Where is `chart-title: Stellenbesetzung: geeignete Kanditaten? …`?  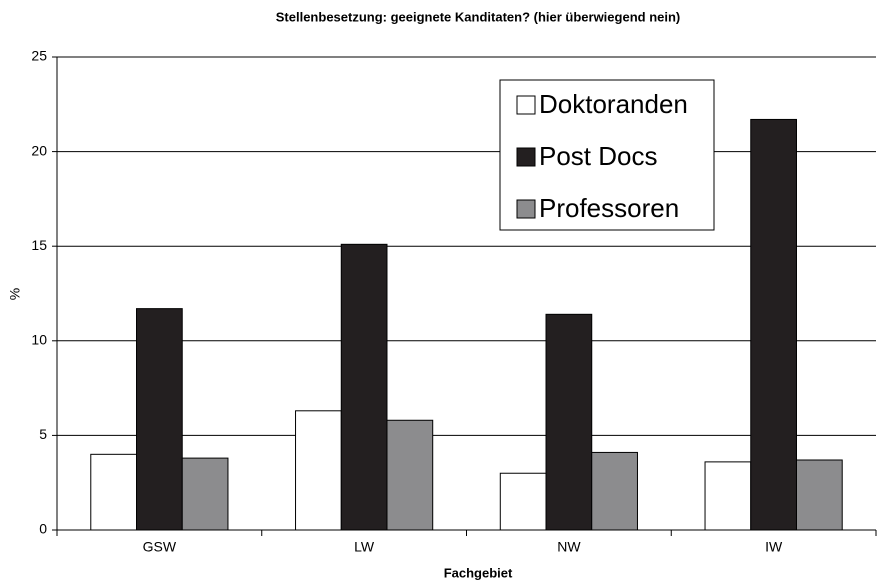
chart-title: Stellenbesetzung: geeignete Kanditaten? … is located at coordinates (478, 16).